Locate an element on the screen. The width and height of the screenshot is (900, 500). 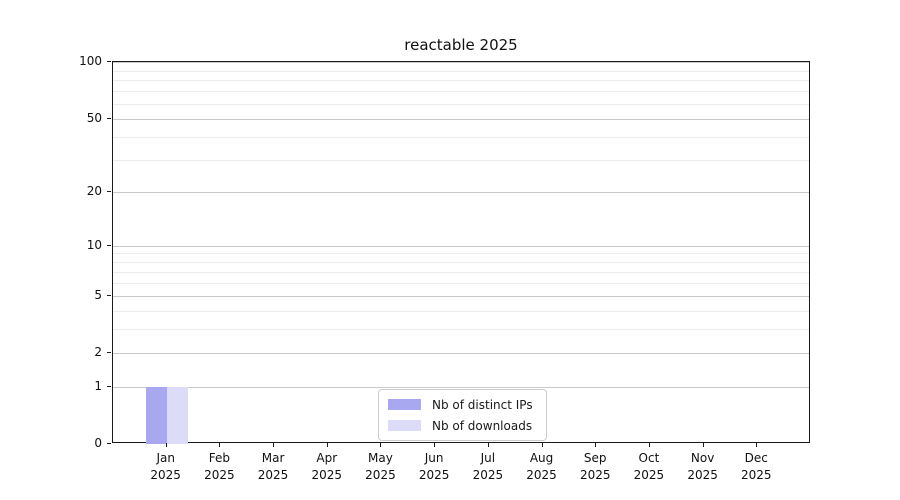
legend-label-downloads: Nb of downloads is located at coordinates (482, 425).